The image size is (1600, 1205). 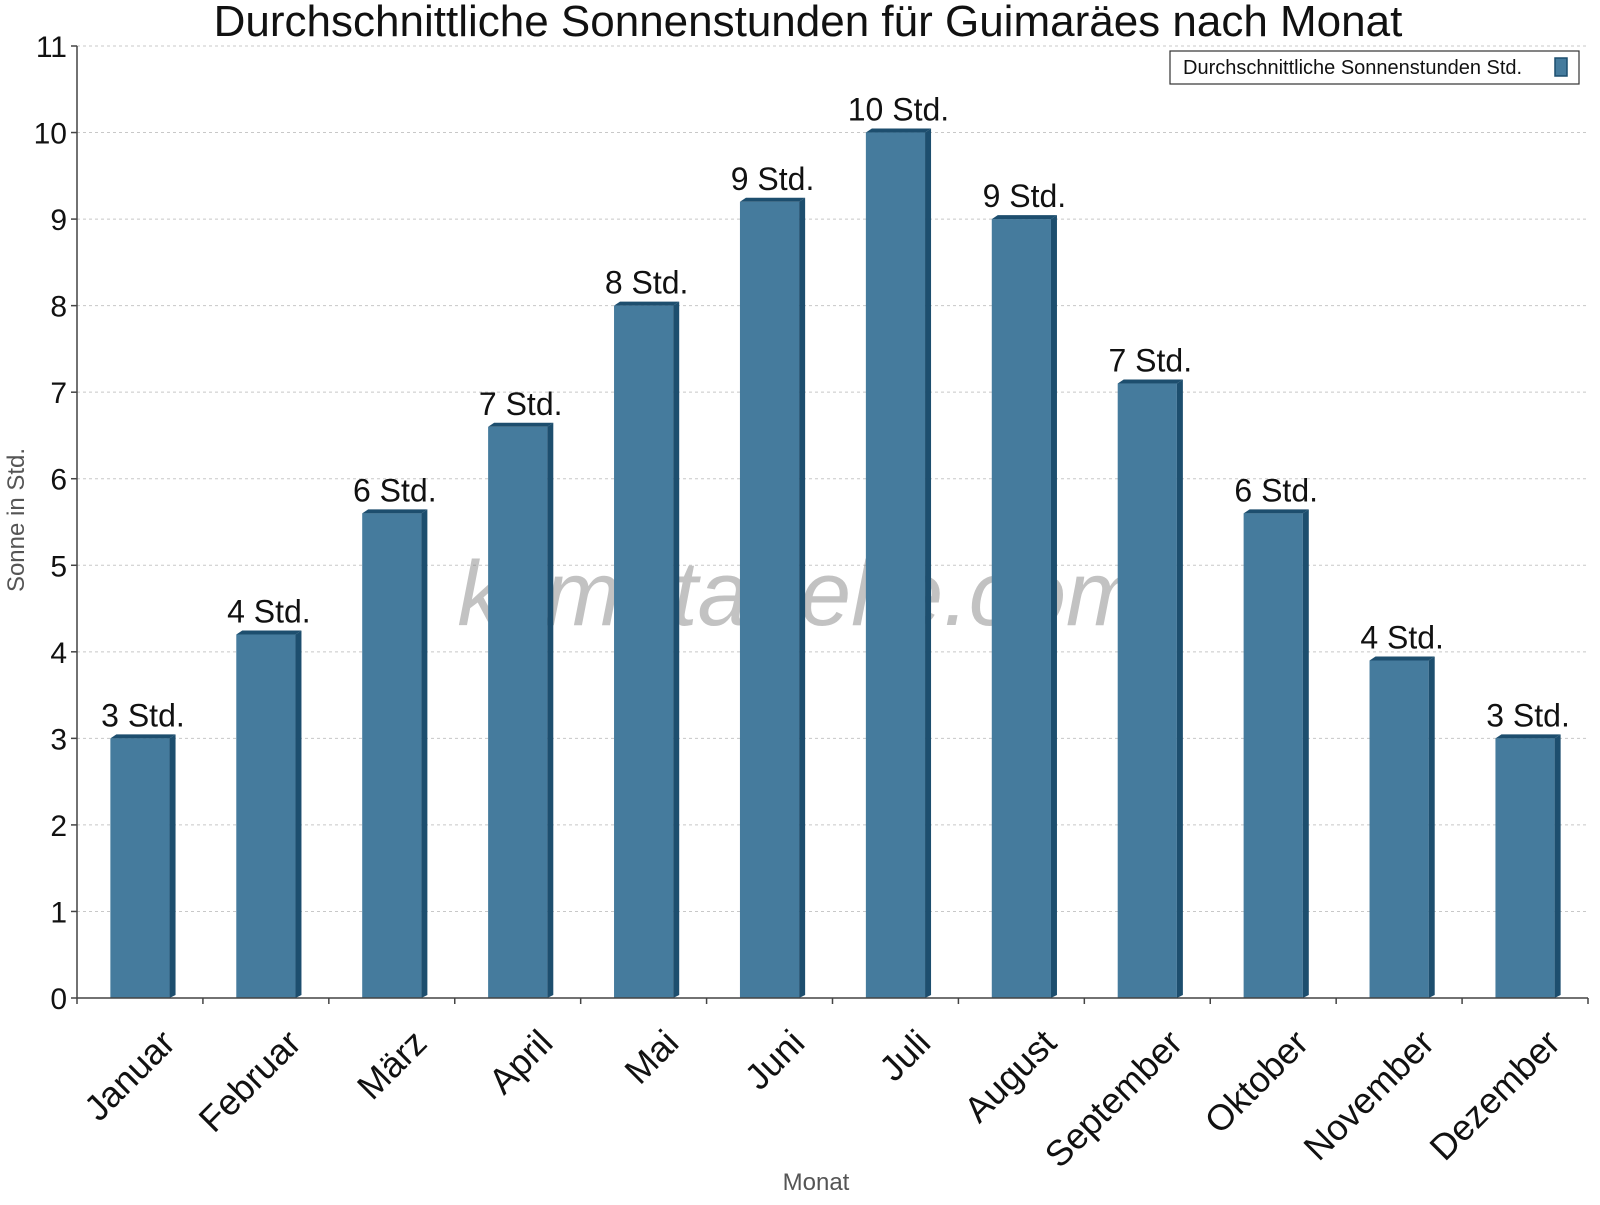 I want to click on y-tick-label: 4, so click(x=58, y=653).